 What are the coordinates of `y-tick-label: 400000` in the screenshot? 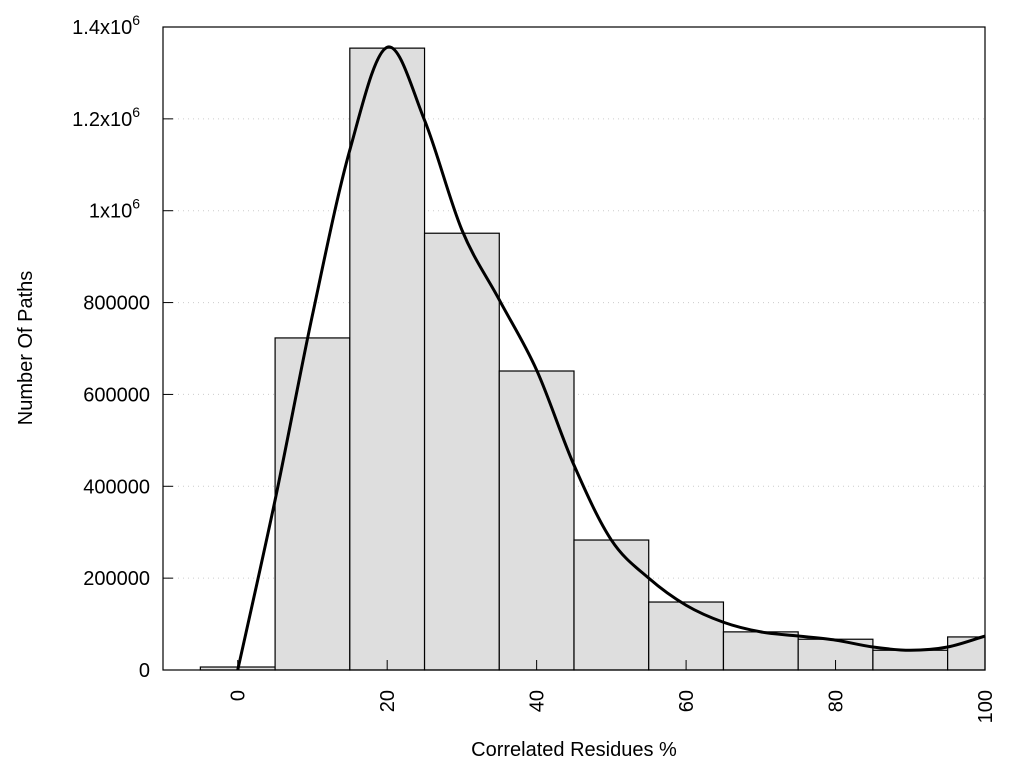 It's located at (116, 487).